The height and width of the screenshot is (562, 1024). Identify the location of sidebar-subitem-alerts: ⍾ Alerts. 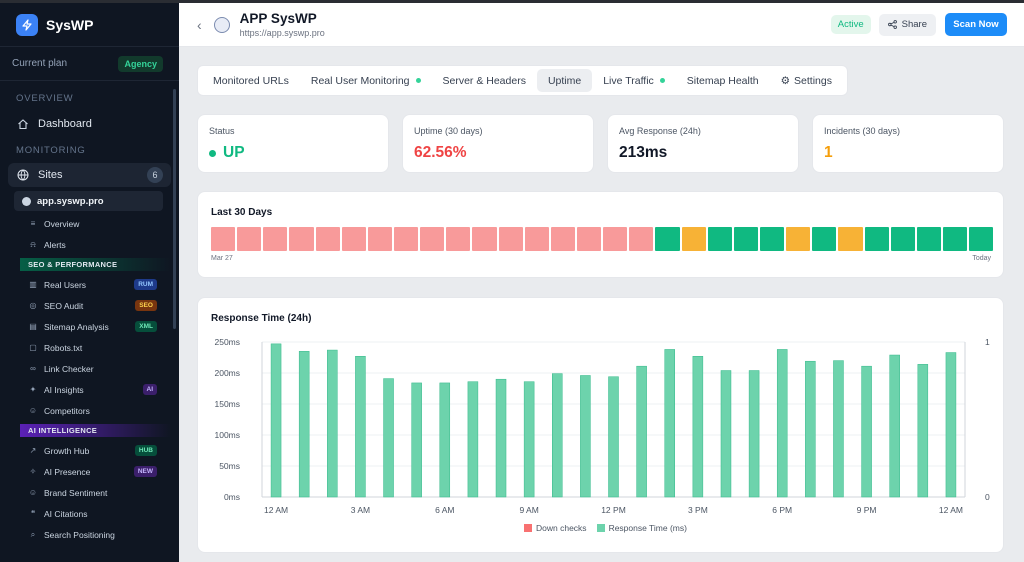
(89, 244).